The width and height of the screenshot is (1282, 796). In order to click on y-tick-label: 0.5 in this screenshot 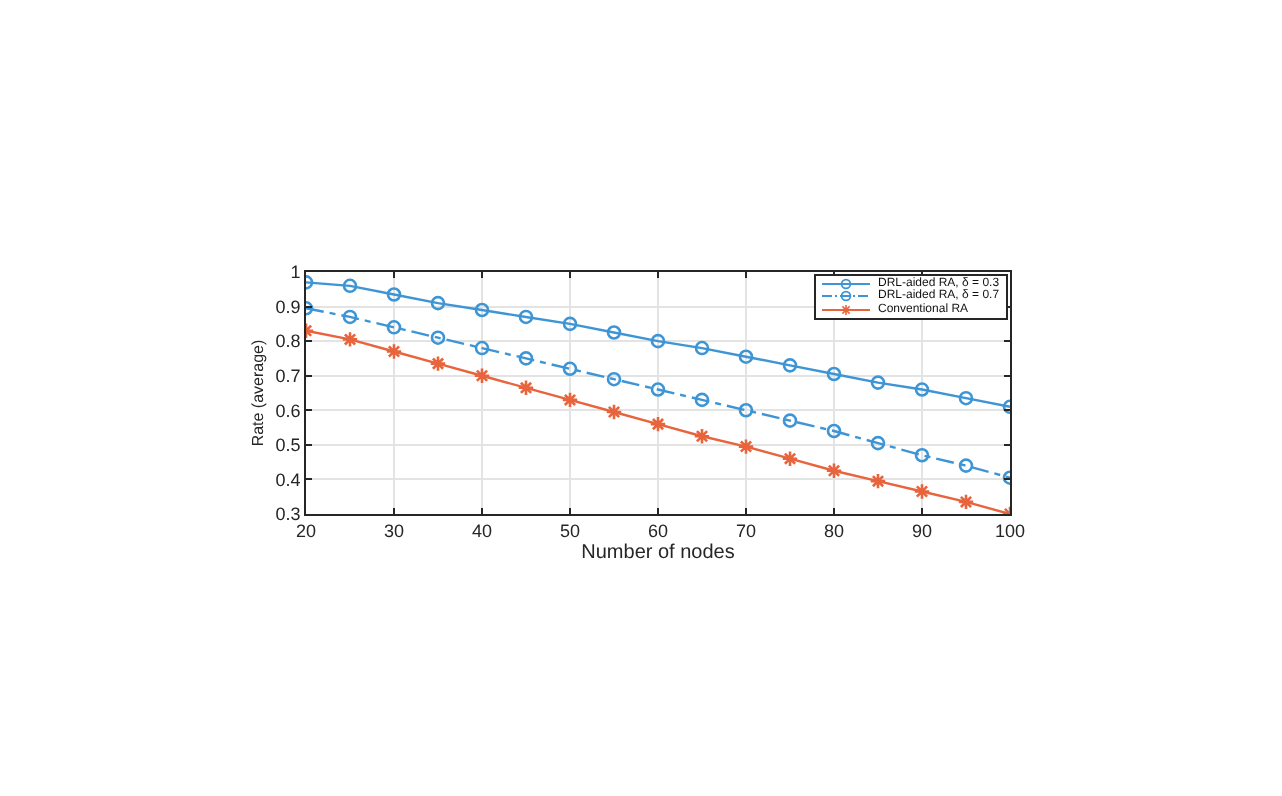, I will do `click(288, 445)`.